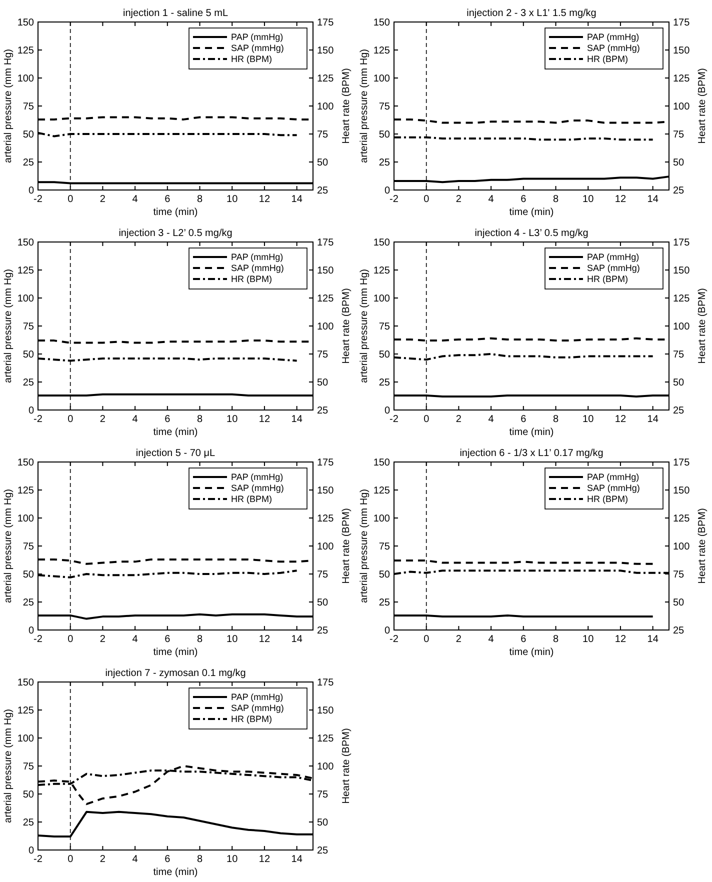 The height and width of the screenshot is (882, 712). I want to click on chart-title: injection 4 - L3’ 0.5 mg/kg, so click(531, 233).